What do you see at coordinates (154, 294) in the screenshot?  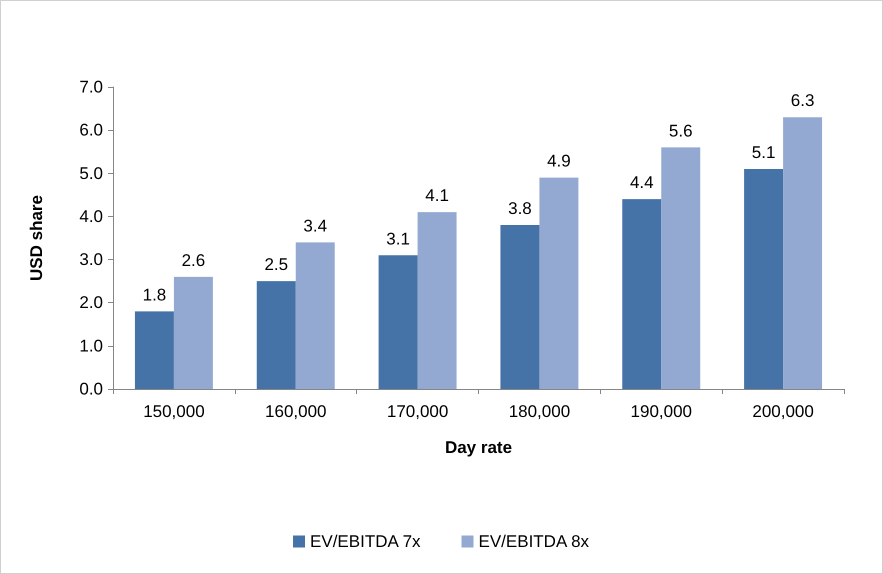 I see `data-label: 1.8` at bounding box center [154, 294].